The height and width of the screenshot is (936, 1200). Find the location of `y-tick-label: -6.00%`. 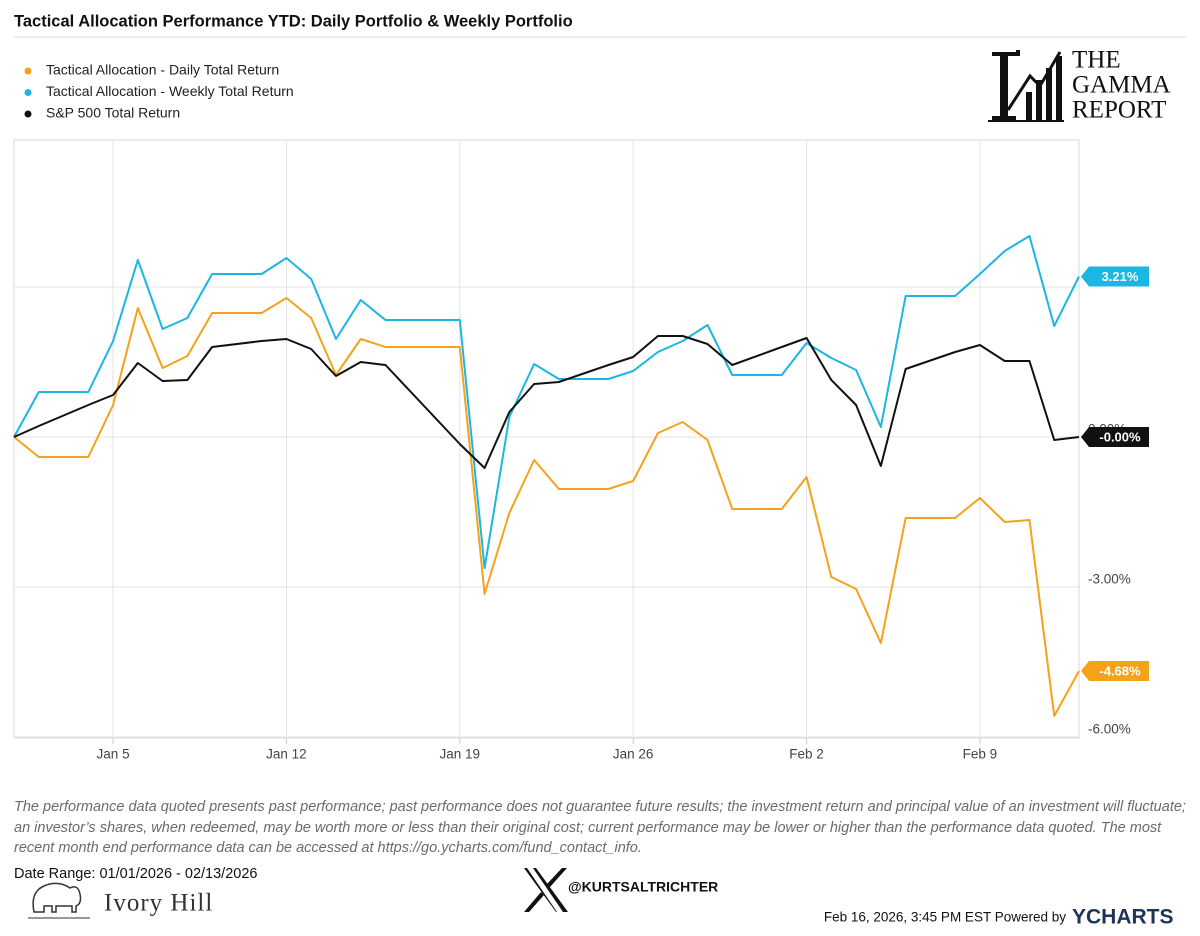

y-tick-label: -6.00% is located at coordinates (1109, 729).